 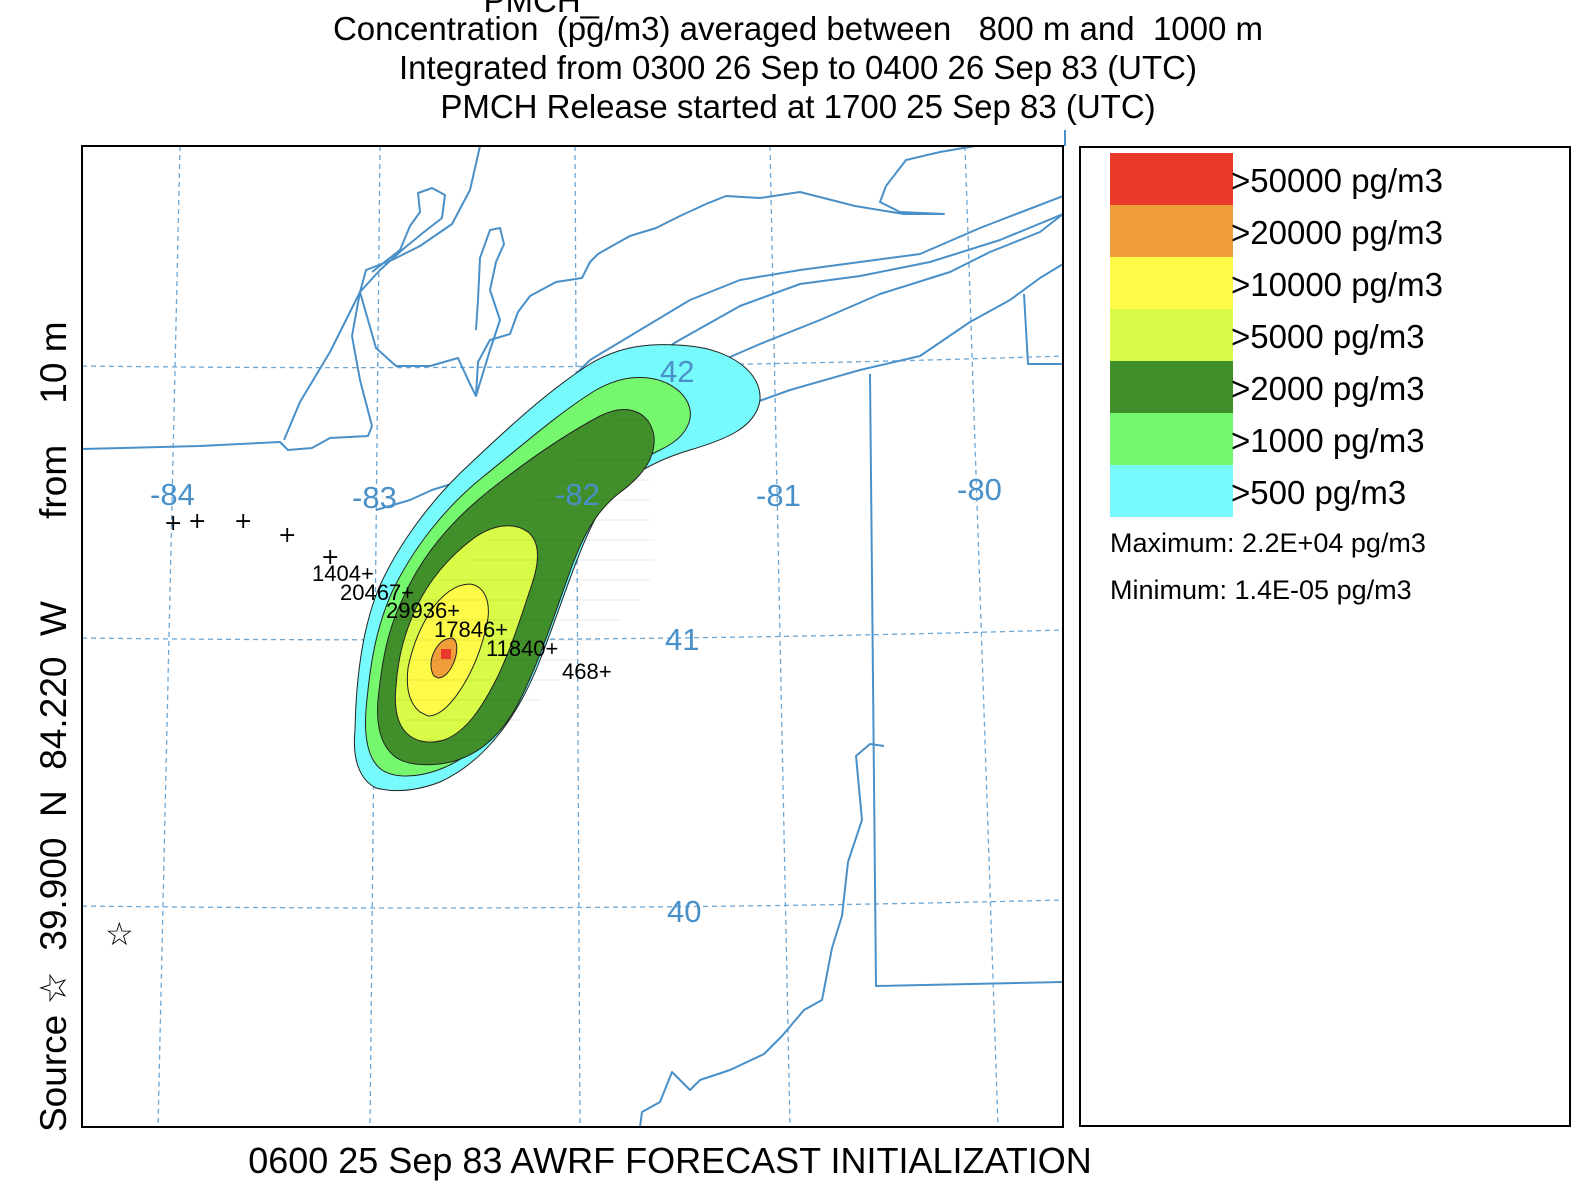 I want to click on source-star-icon: ☆, so click(x=119, y=934).